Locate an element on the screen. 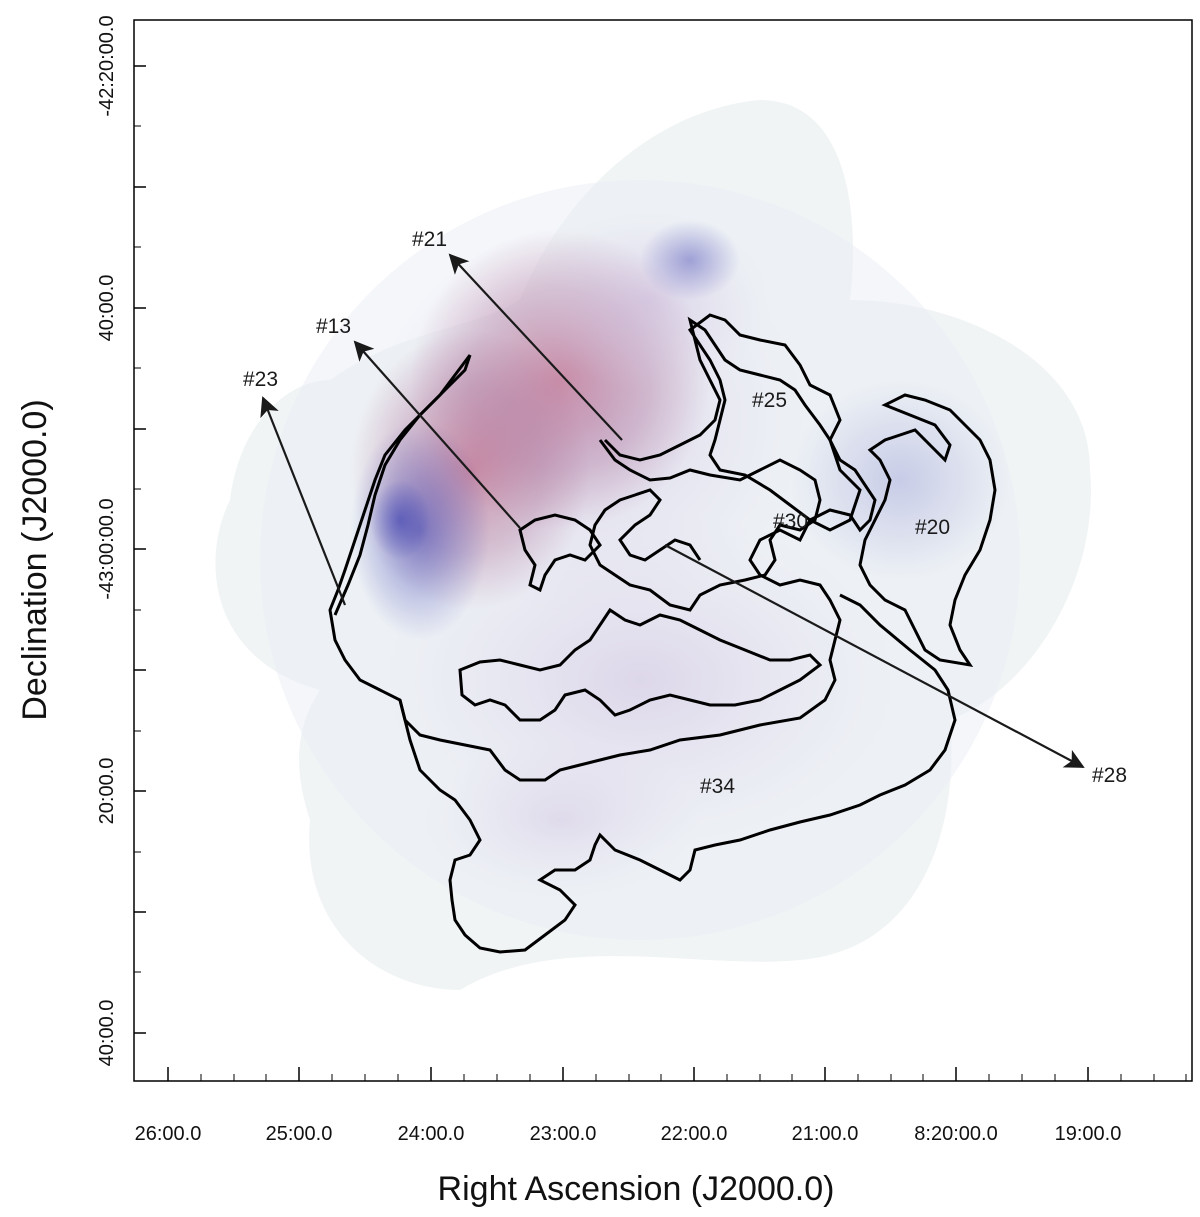  y-tick-label: 20:00.0 is located at coordinates (107, 791).